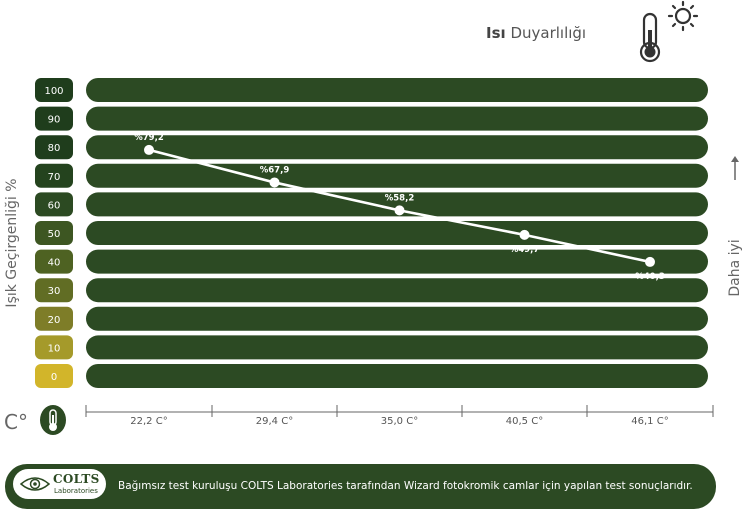  What do you see at coordinates (400, 198) in the screenshot?
I see `data-label: %58,2` at bounding box center [400, 198].